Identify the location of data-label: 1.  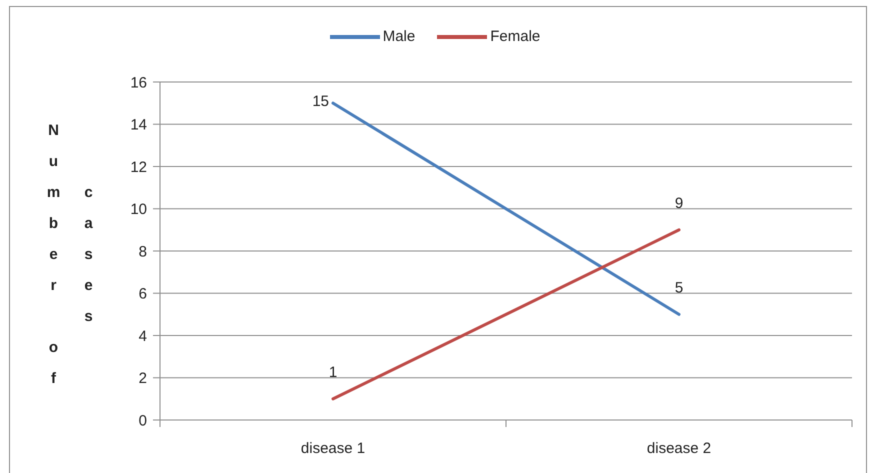
(333, 372).